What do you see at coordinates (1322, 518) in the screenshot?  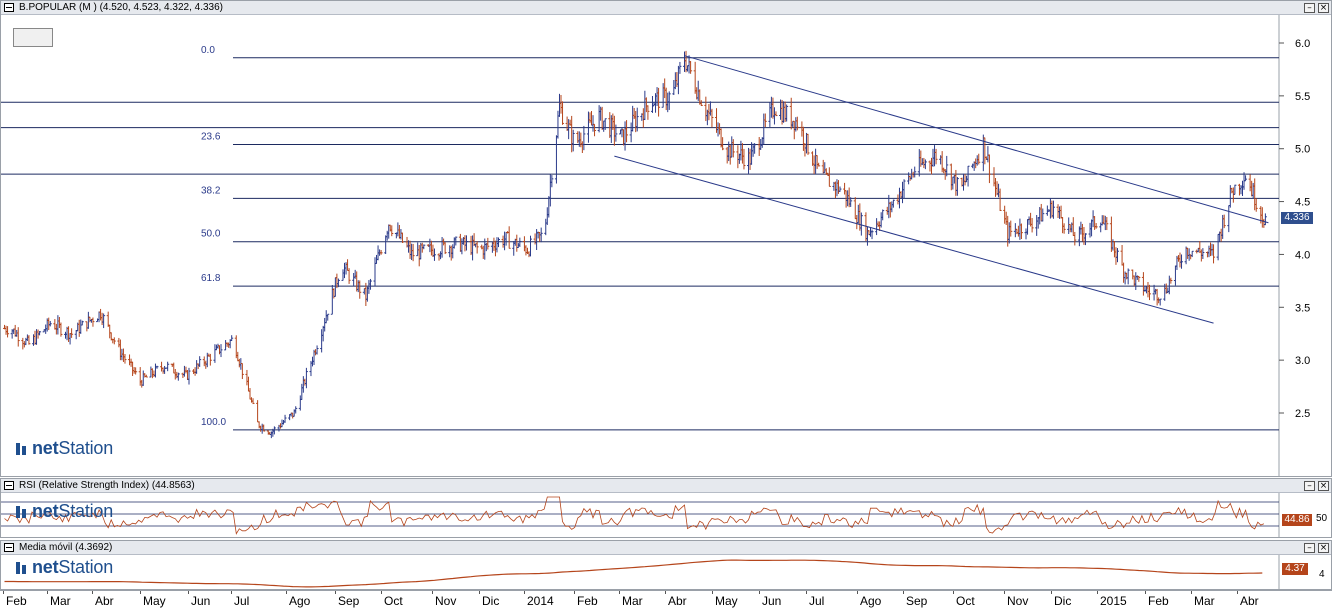 I see `rsi-level-label: 50` at bounding box center [1322, 518].